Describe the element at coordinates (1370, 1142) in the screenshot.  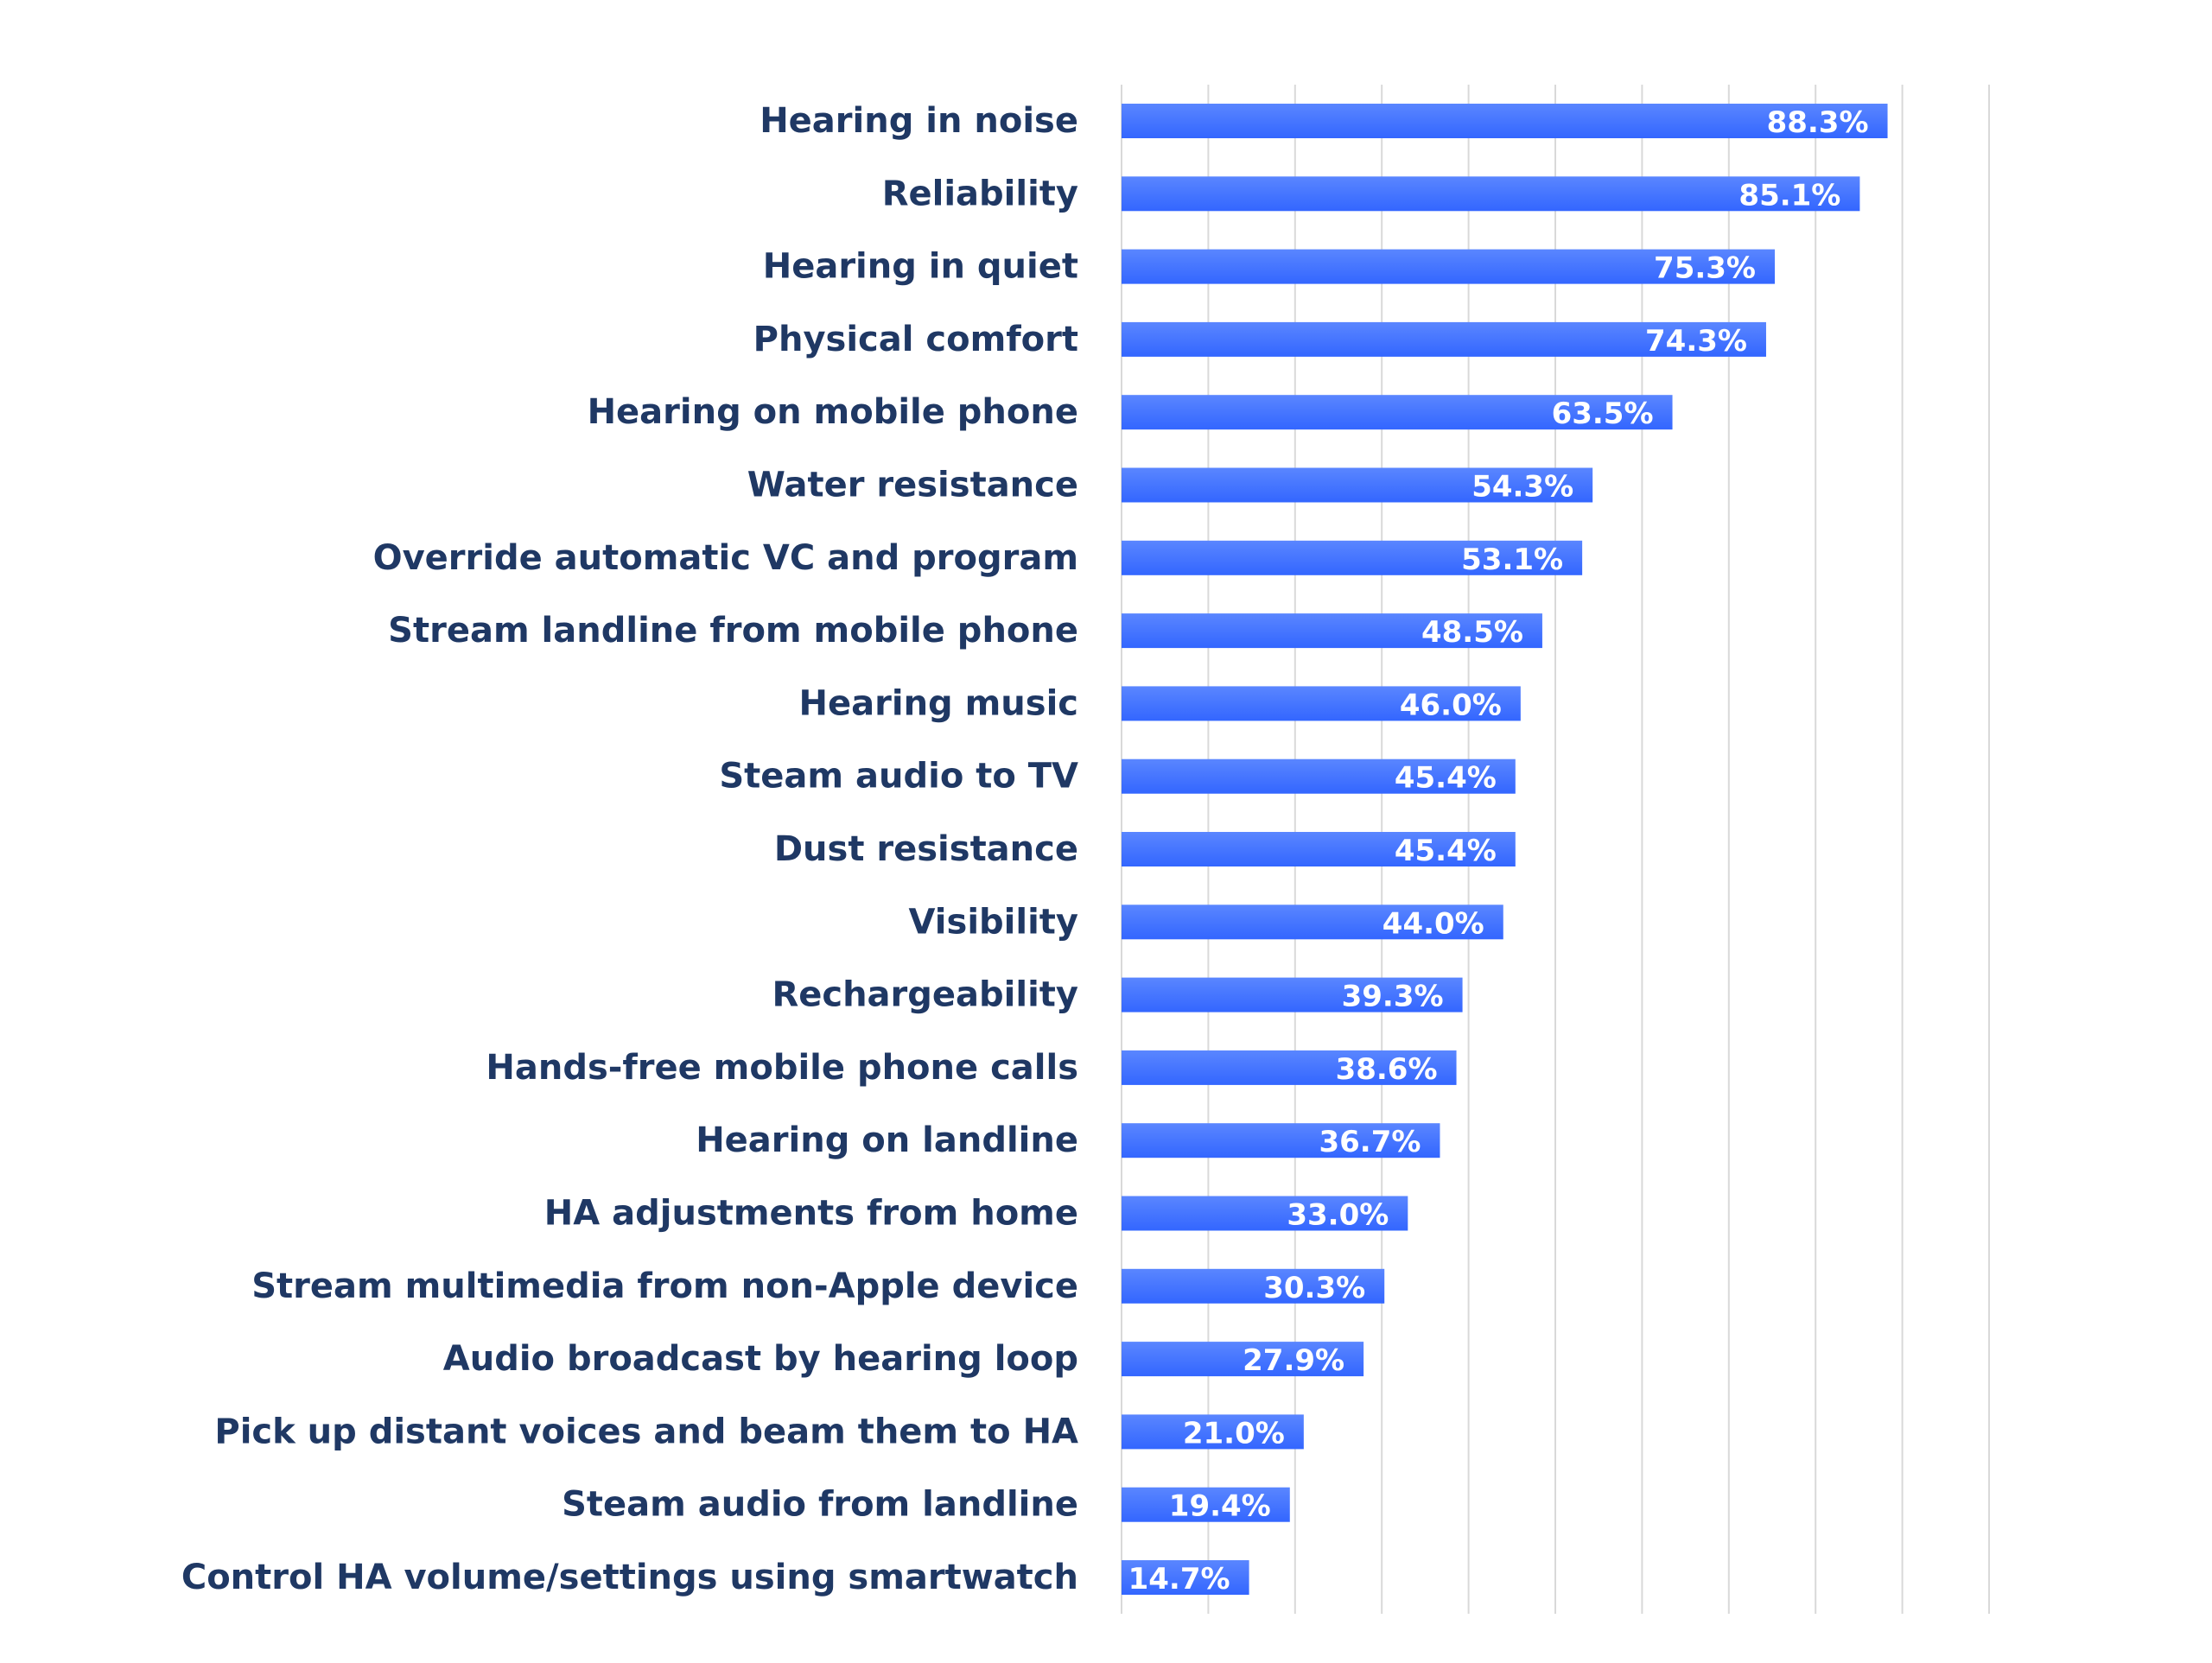
I see `value-label: 36.7%` at that location.